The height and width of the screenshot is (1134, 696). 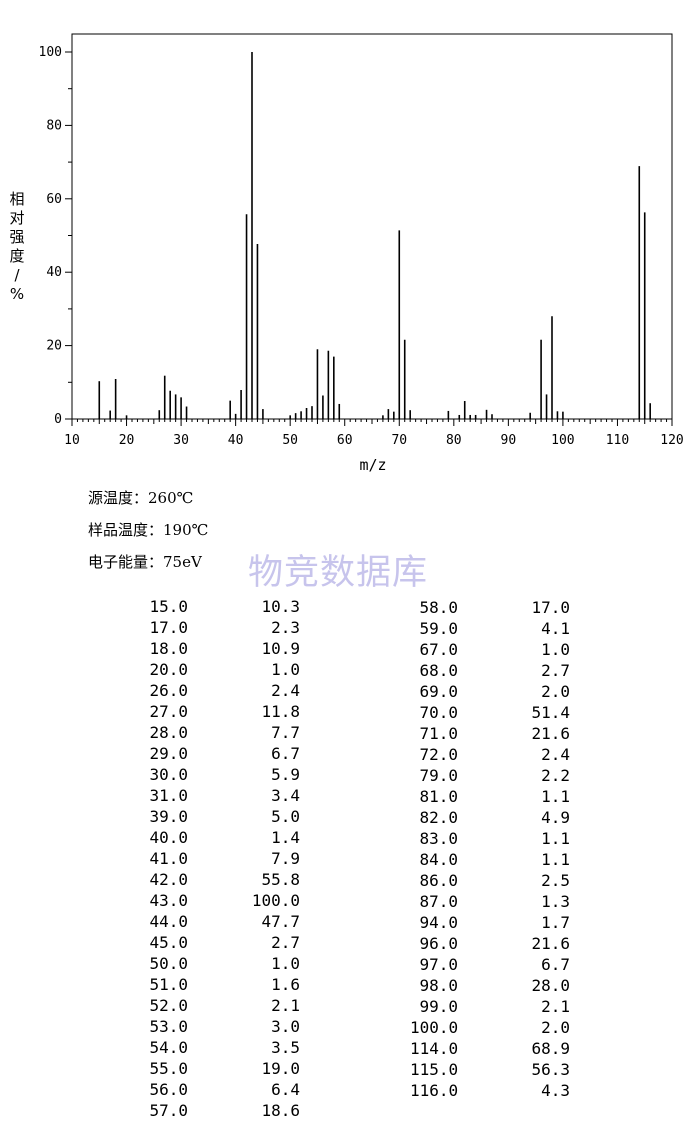 I want to click on peak-mz: 31.0, so click(x=168, y=795).